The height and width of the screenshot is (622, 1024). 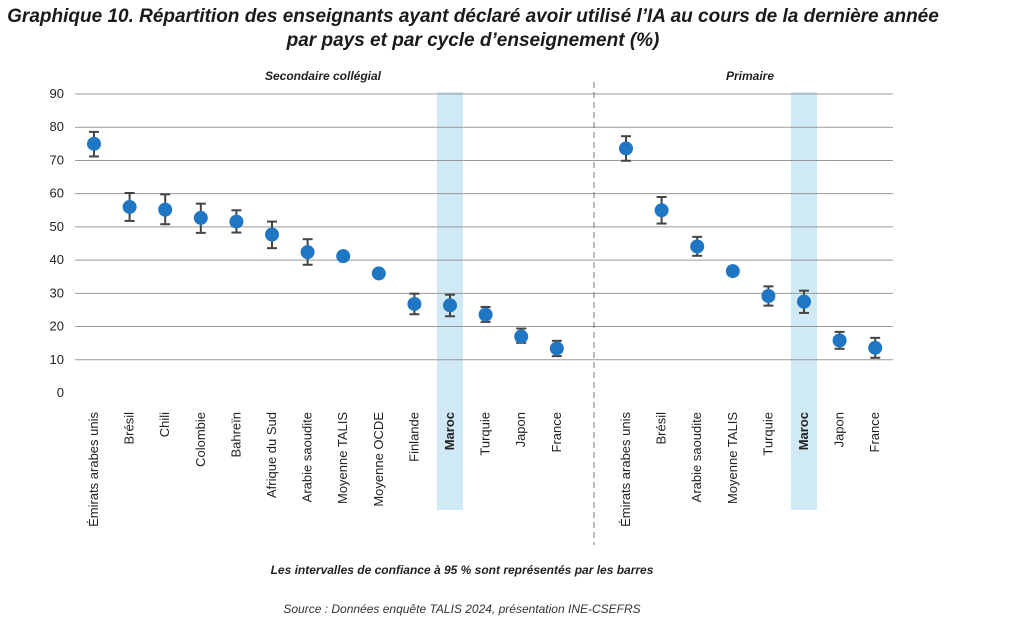 What do you see at coordinates (323, 76) in the screenshot?
I see `panel-title: Secondaire collégial` at bounding box center [323, 76].